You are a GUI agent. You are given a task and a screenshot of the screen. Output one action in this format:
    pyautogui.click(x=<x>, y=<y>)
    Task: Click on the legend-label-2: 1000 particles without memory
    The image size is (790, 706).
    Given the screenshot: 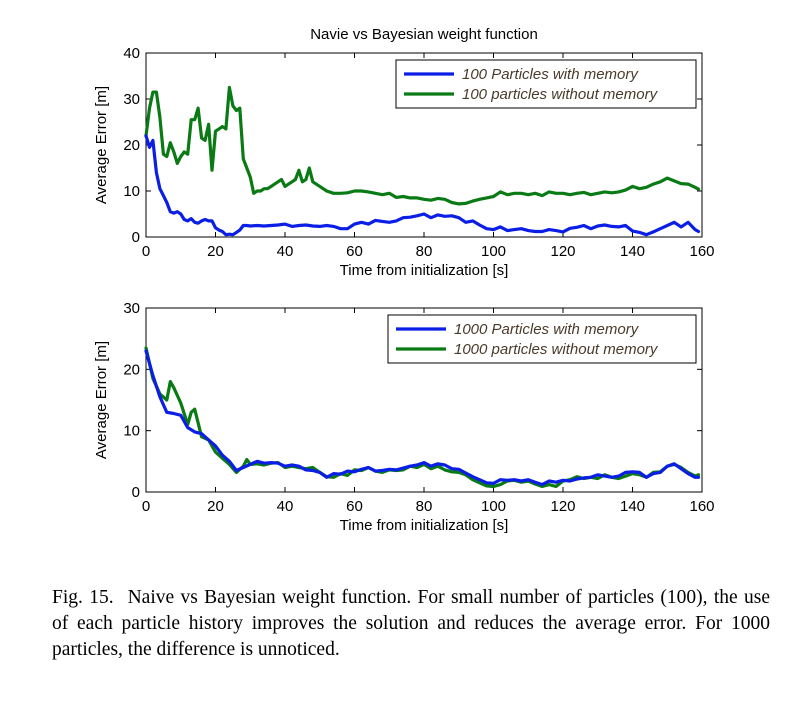 What is the action you would take?
    pyautogui.click(x=556, y=349)
    